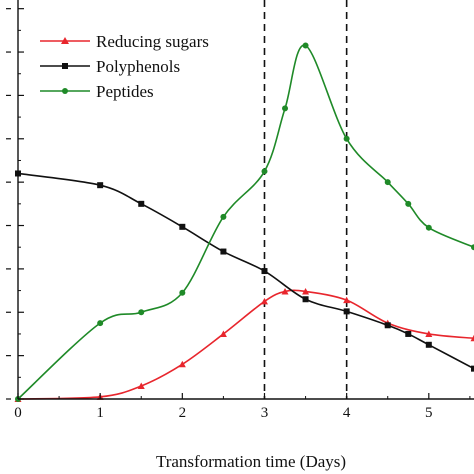 Image resolution: width=474 pixels, height=474 pixels. I want to click on legend-marker-triangle, so click(65, 40).